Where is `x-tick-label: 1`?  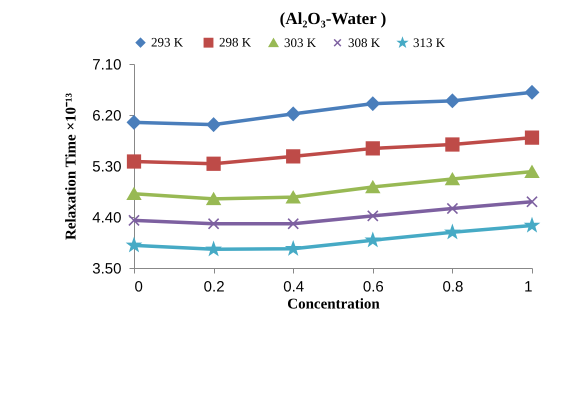 x-tick-label: 1 is located at coordinates (528, 287).